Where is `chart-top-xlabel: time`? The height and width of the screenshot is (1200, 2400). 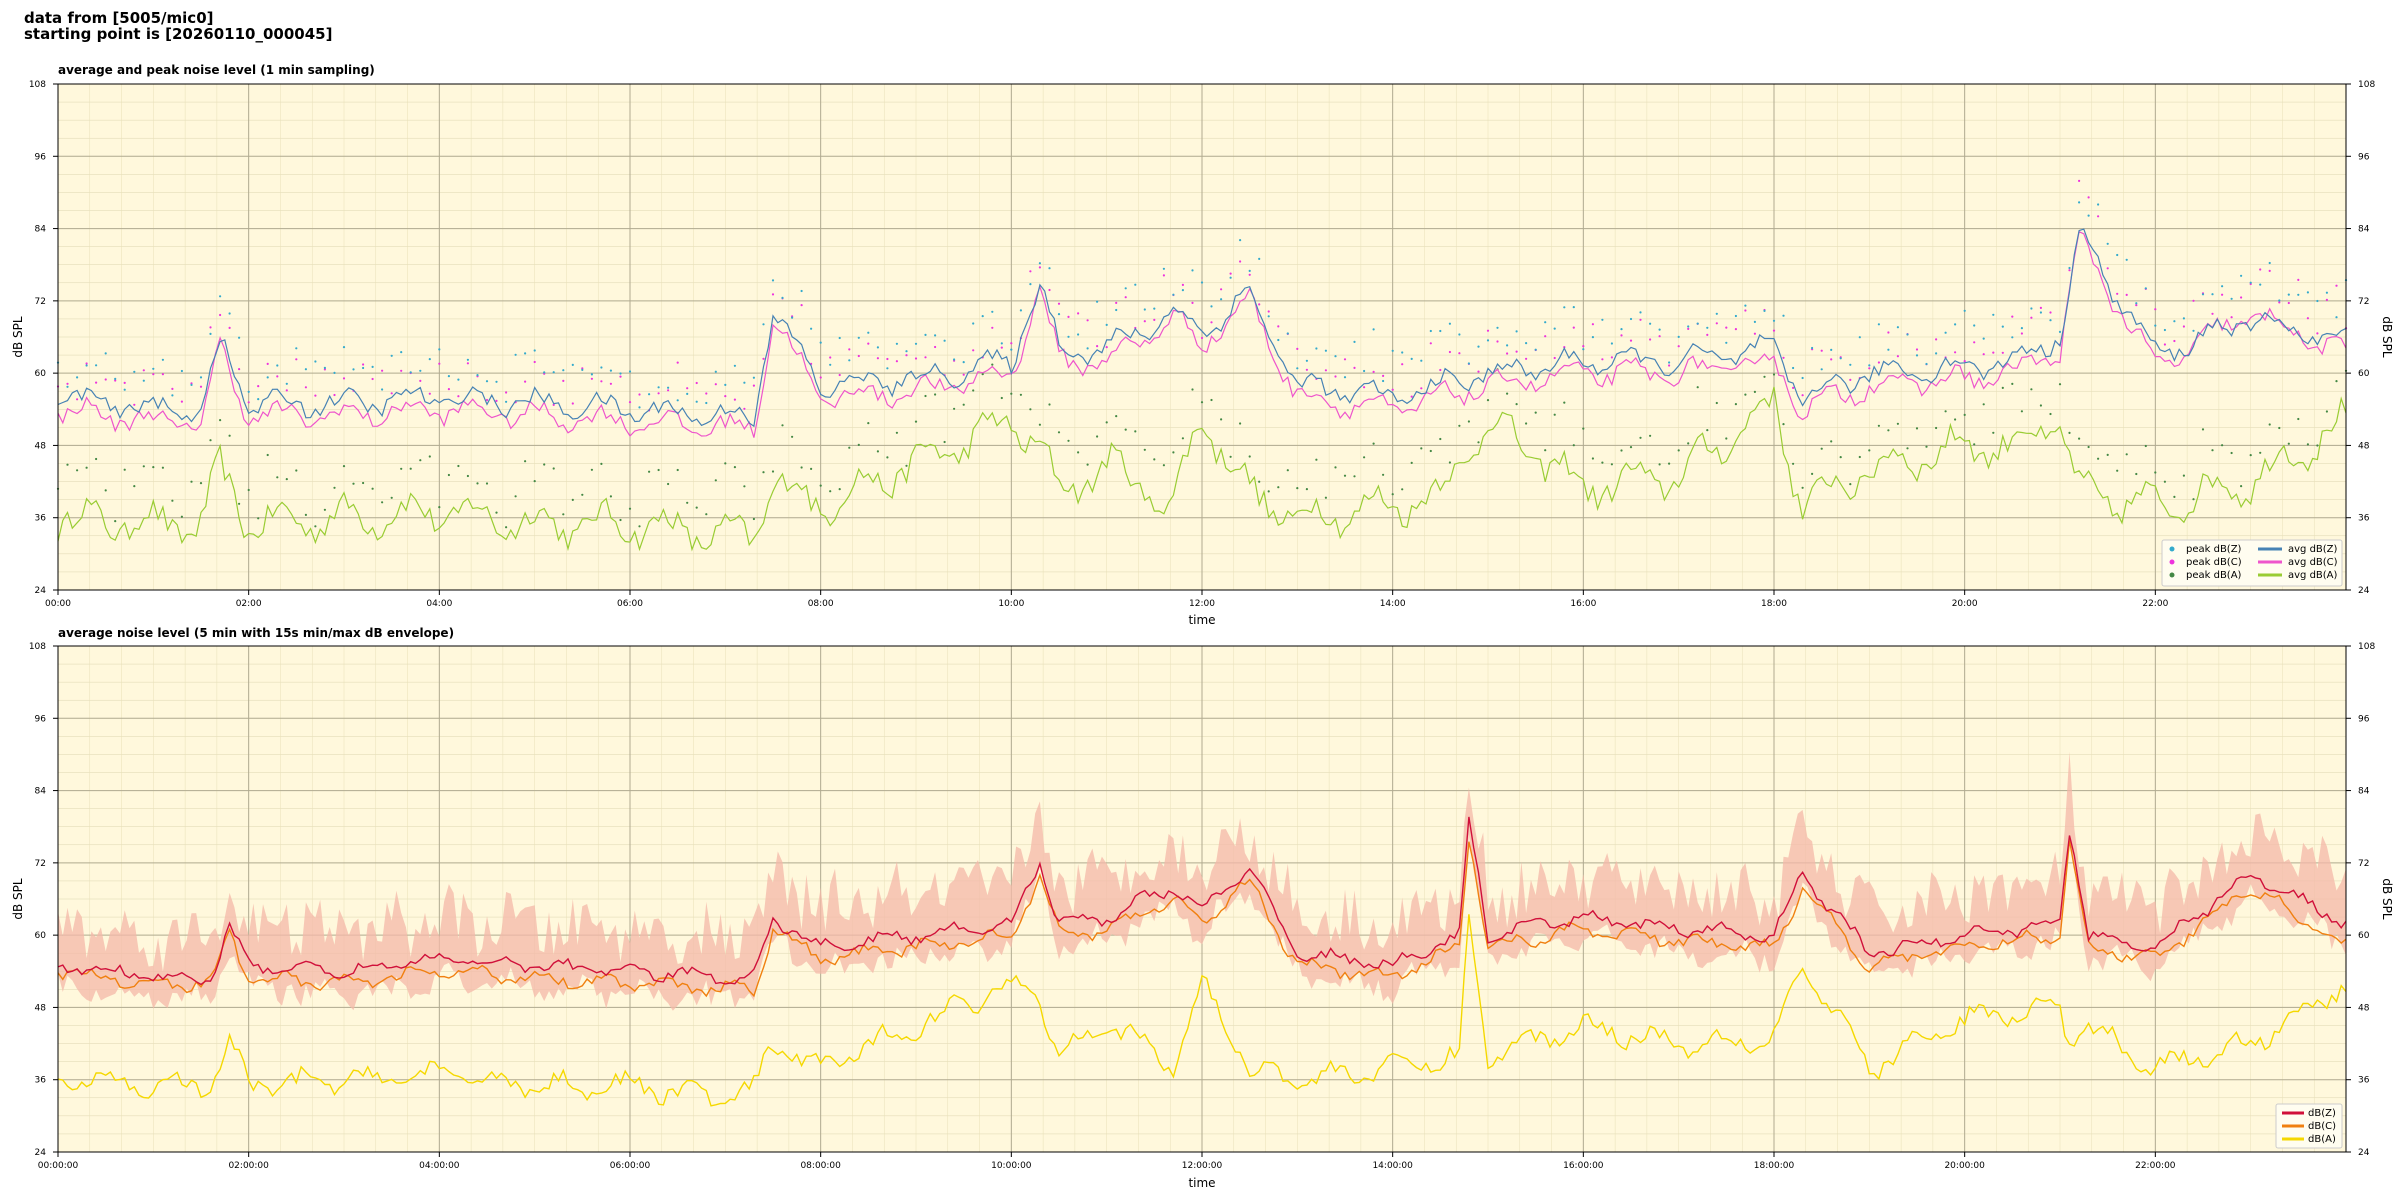
chart-top-xlabel: time is located at coordinates (1201, 620).